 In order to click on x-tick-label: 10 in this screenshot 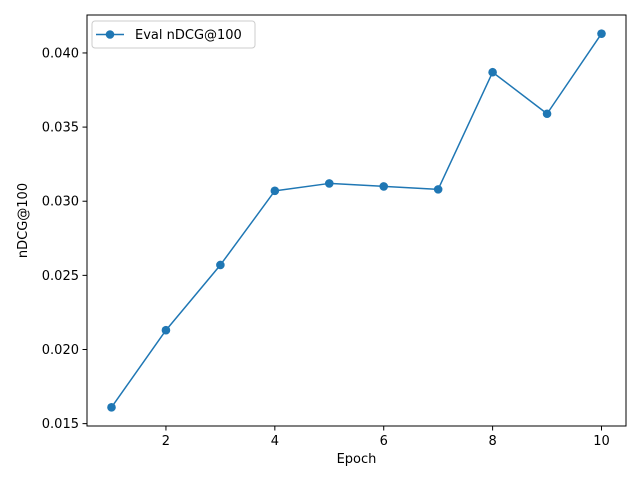, I will do `click(601, 441)`.